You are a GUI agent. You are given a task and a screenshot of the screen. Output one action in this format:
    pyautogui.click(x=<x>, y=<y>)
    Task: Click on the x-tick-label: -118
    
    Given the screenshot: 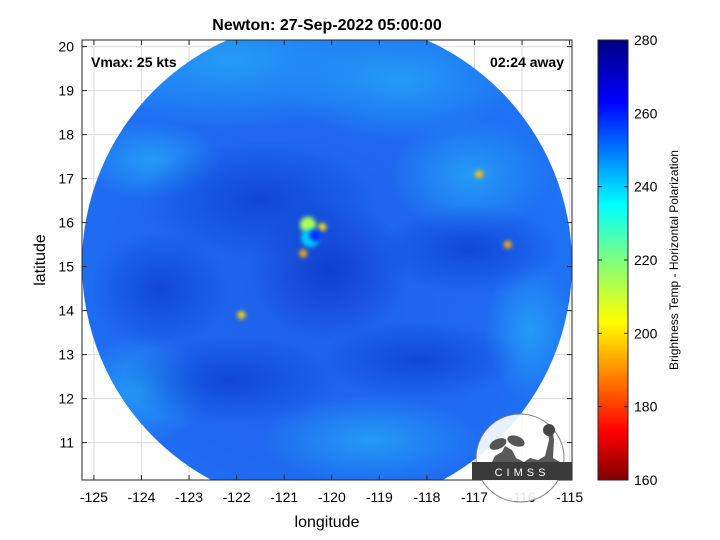 What is the action you would take?
    pyautogui.click(x=426, y=497)
    